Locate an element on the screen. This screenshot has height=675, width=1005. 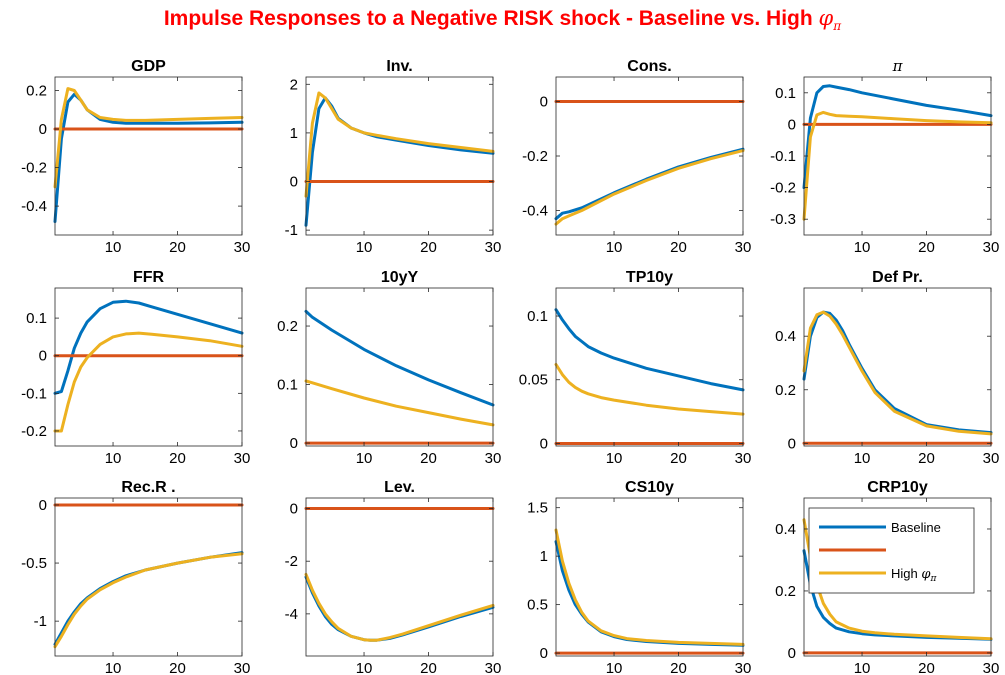
panel-title: Def Pr. is located at coordinates (897, 277).